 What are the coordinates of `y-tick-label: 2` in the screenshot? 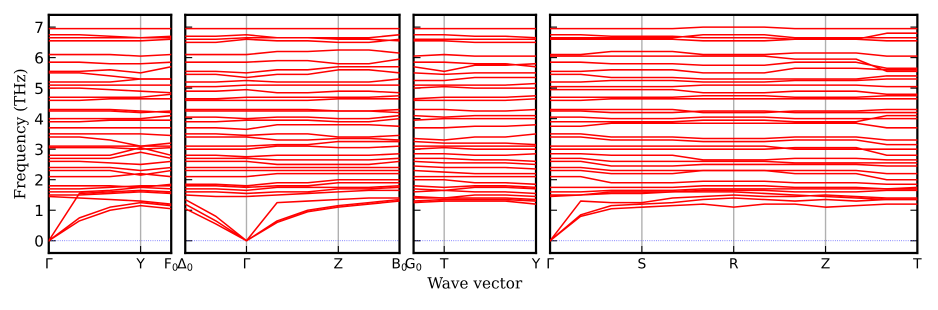 It's located at (38, 180).